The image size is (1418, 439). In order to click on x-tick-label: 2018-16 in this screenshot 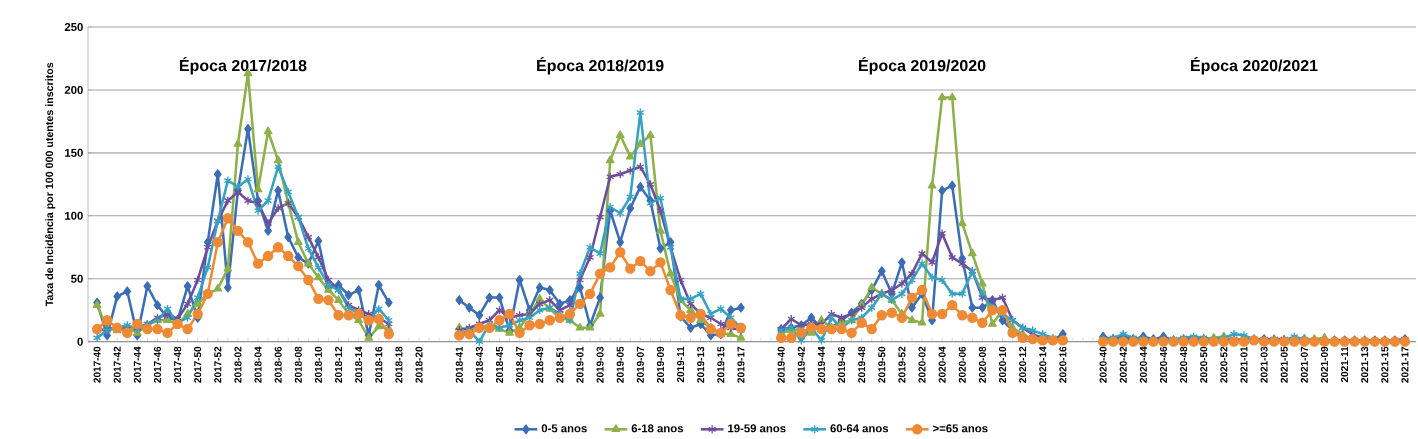, I will do `click(379, 364)`.